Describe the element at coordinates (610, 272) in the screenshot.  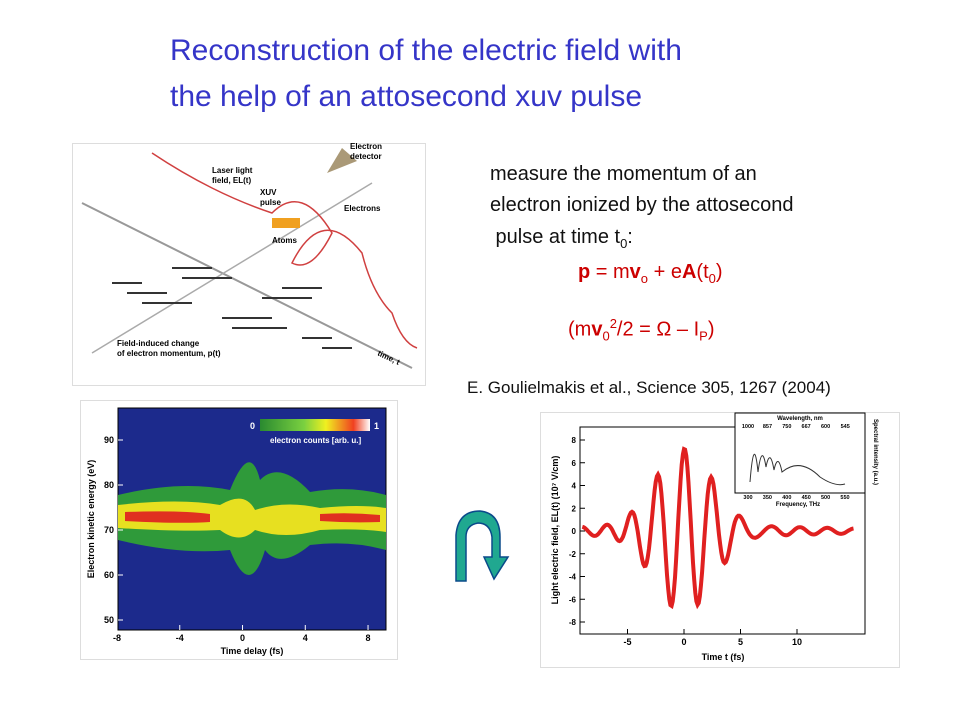
I see `text-segment: = m` at that location.